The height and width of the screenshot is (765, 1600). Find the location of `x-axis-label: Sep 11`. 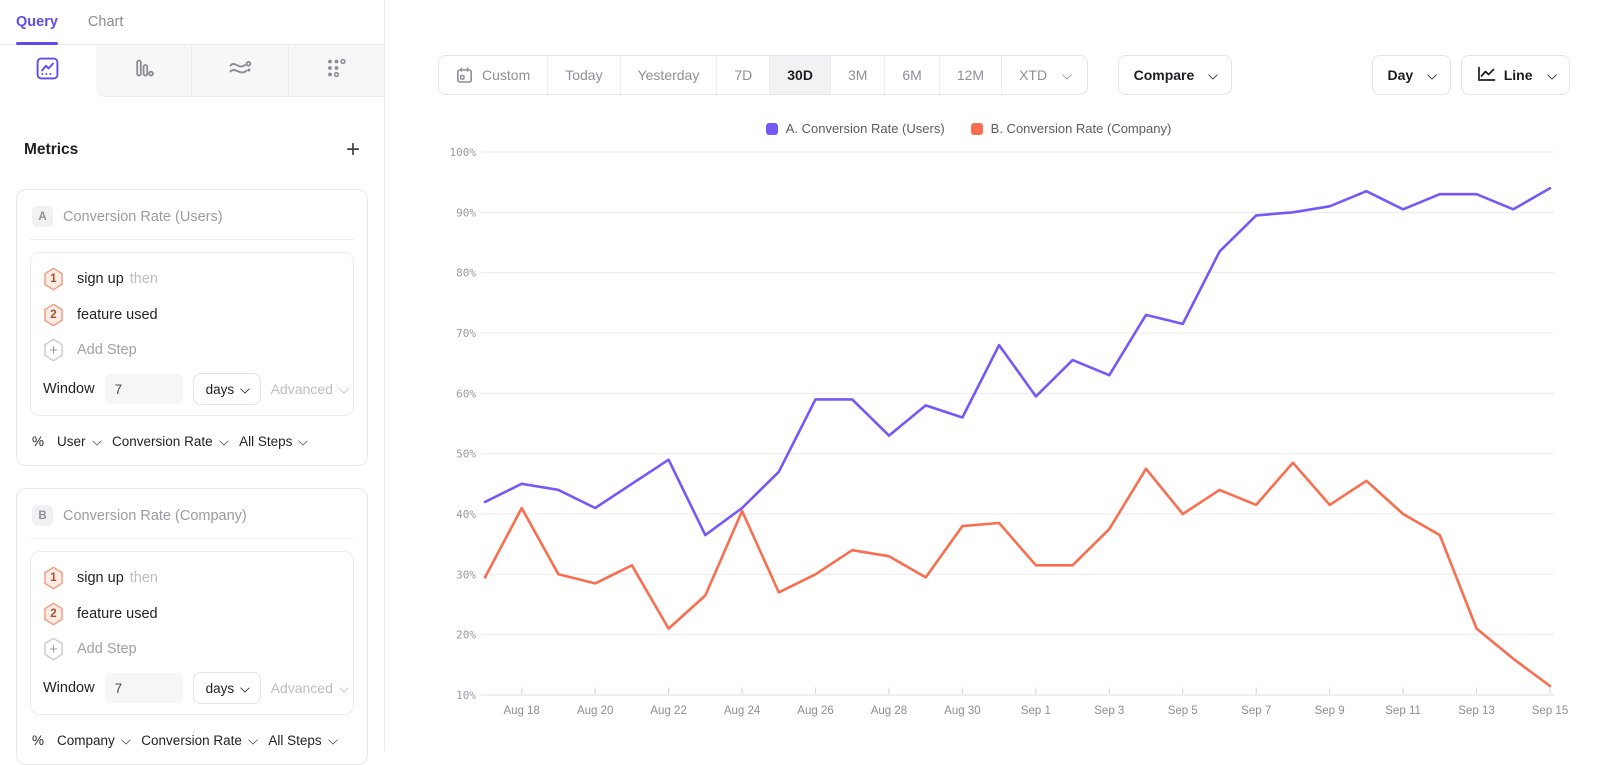

x-axis-label: Sep 11 is located at coordinates (1403, 711).